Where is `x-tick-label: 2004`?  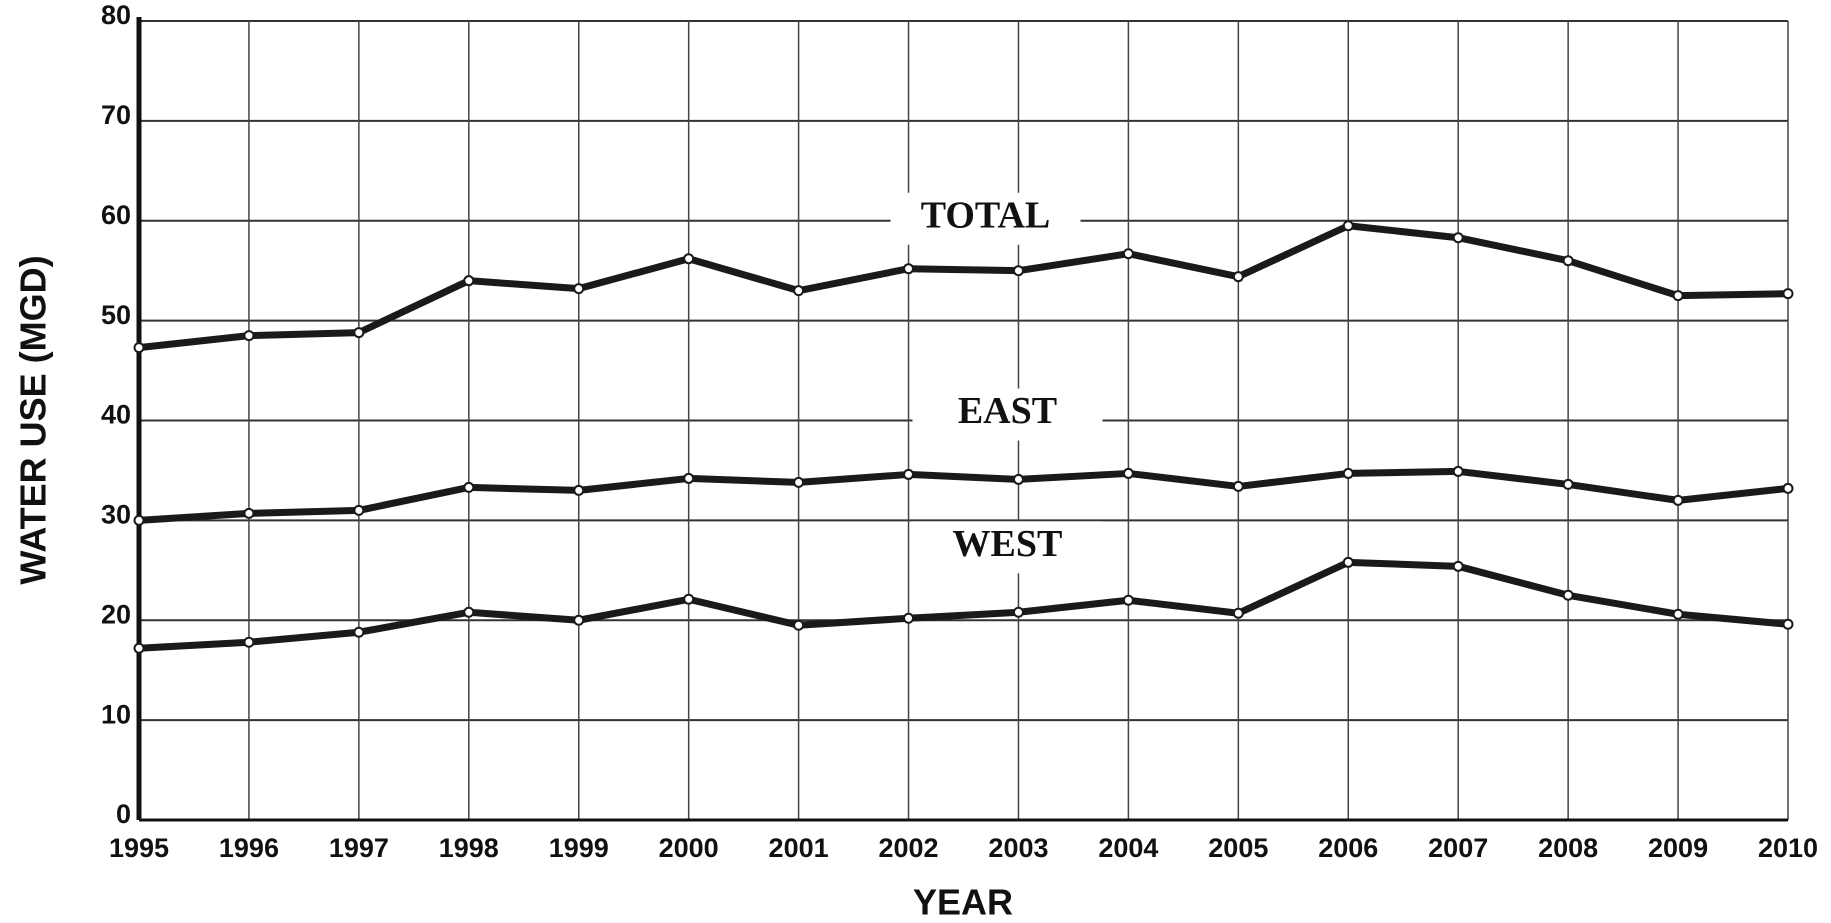
x-tick-label: 2004 is located at coordinates (1128, 848).